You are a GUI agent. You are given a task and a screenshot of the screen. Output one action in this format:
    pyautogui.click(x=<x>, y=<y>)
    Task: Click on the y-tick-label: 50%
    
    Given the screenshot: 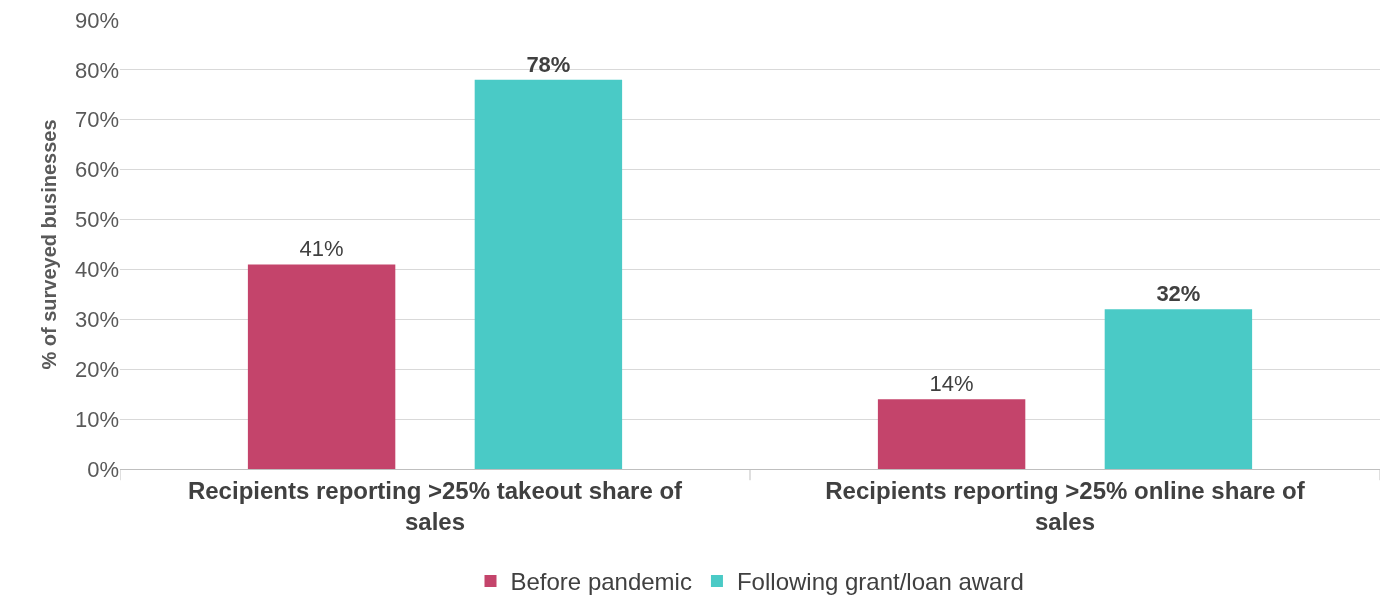 What is the action you would take?
    pyautogui.click(x=96, y=220)
    